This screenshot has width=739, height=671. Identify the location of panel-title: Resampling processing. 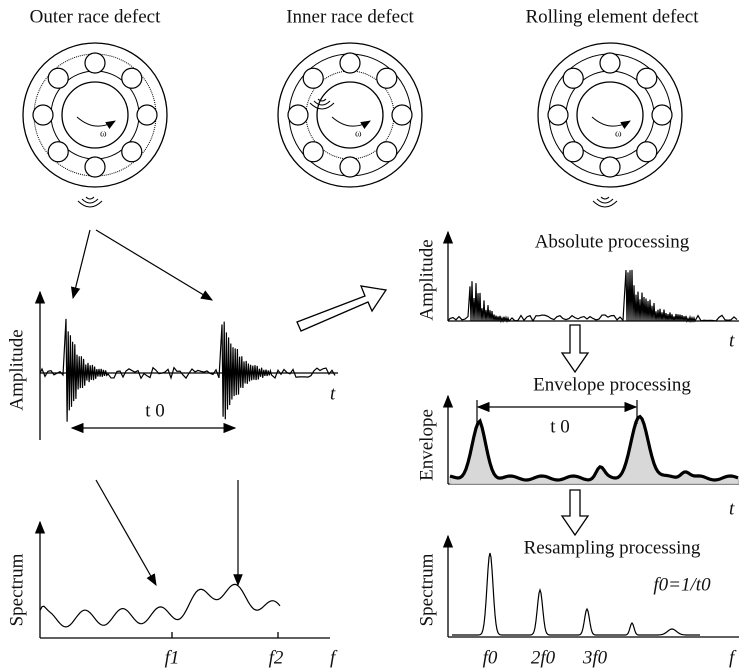
(612, 547).